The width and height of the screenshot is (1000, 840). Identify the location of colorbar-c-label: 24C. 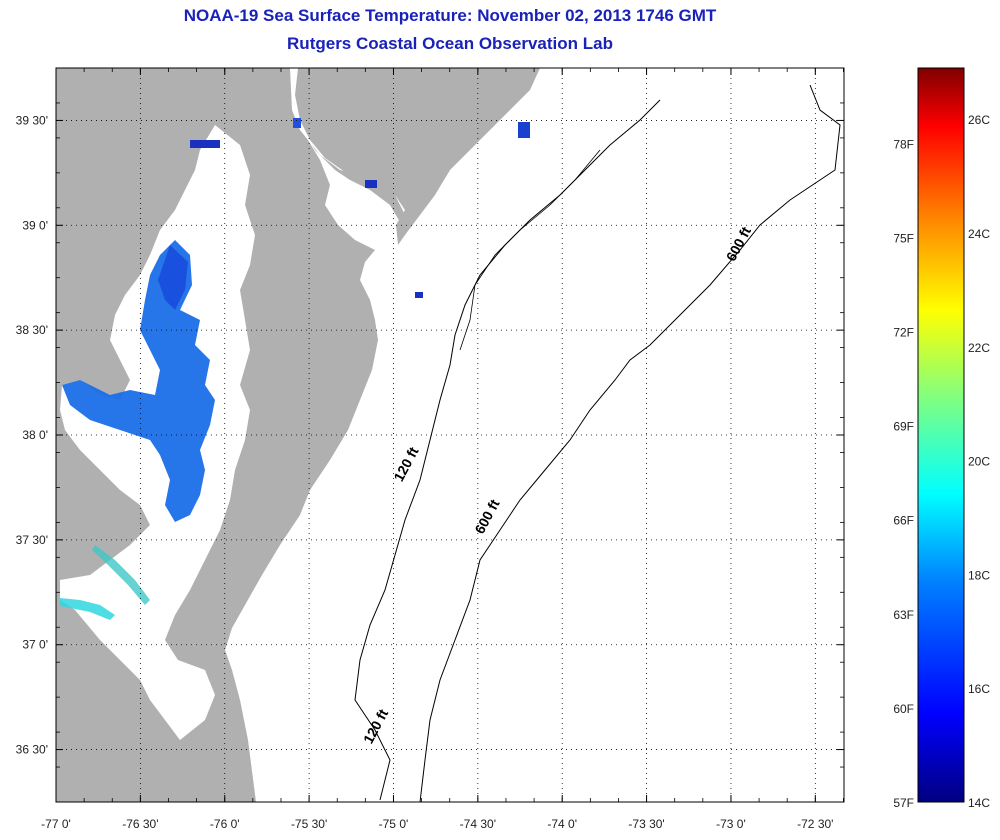
(979, 234).